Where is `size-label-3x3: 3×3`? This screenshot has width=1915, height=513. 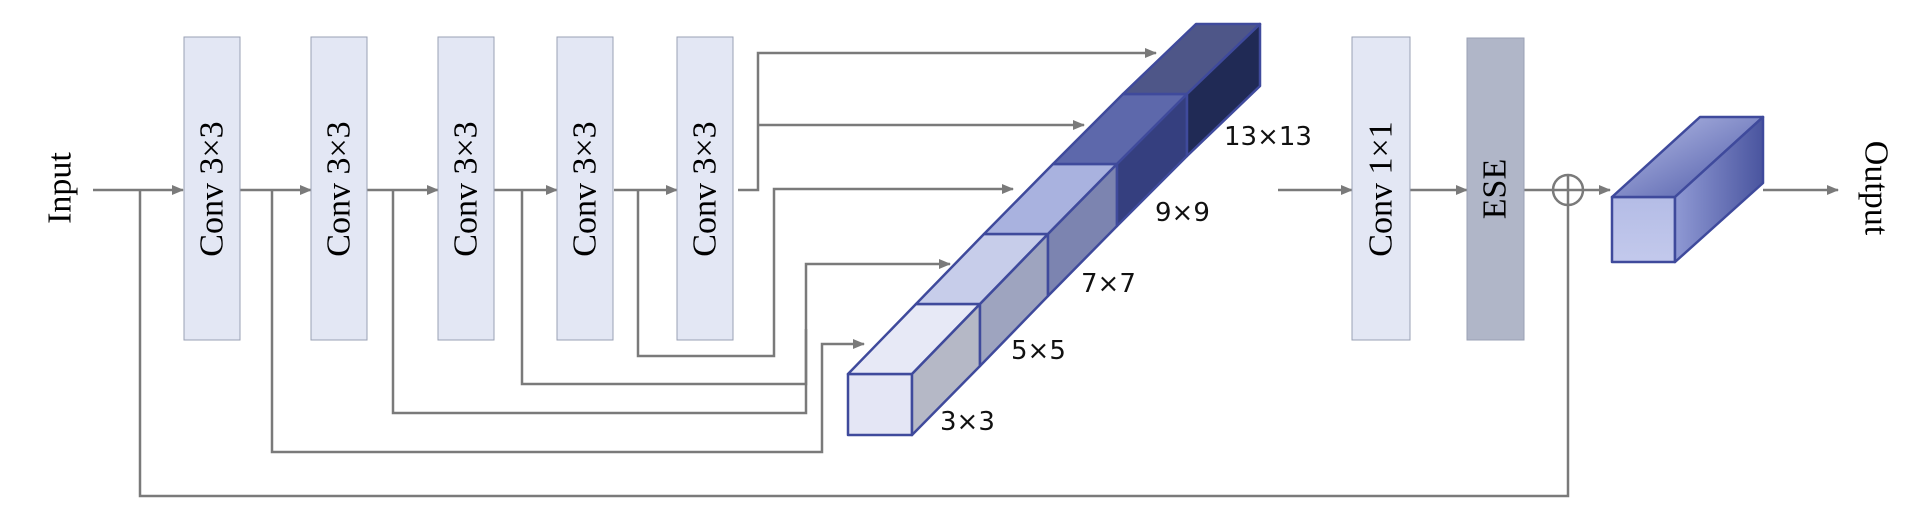 size-label-3x3: 3×3 is located at coordinates (967, 422).